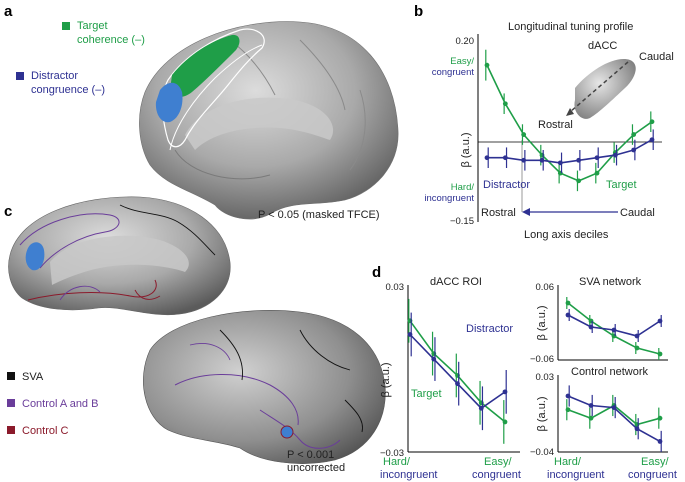  Describe the element at coordinates (456, 282) in the screenshot. I see `d-roi-title: dACC ROI` at that location.